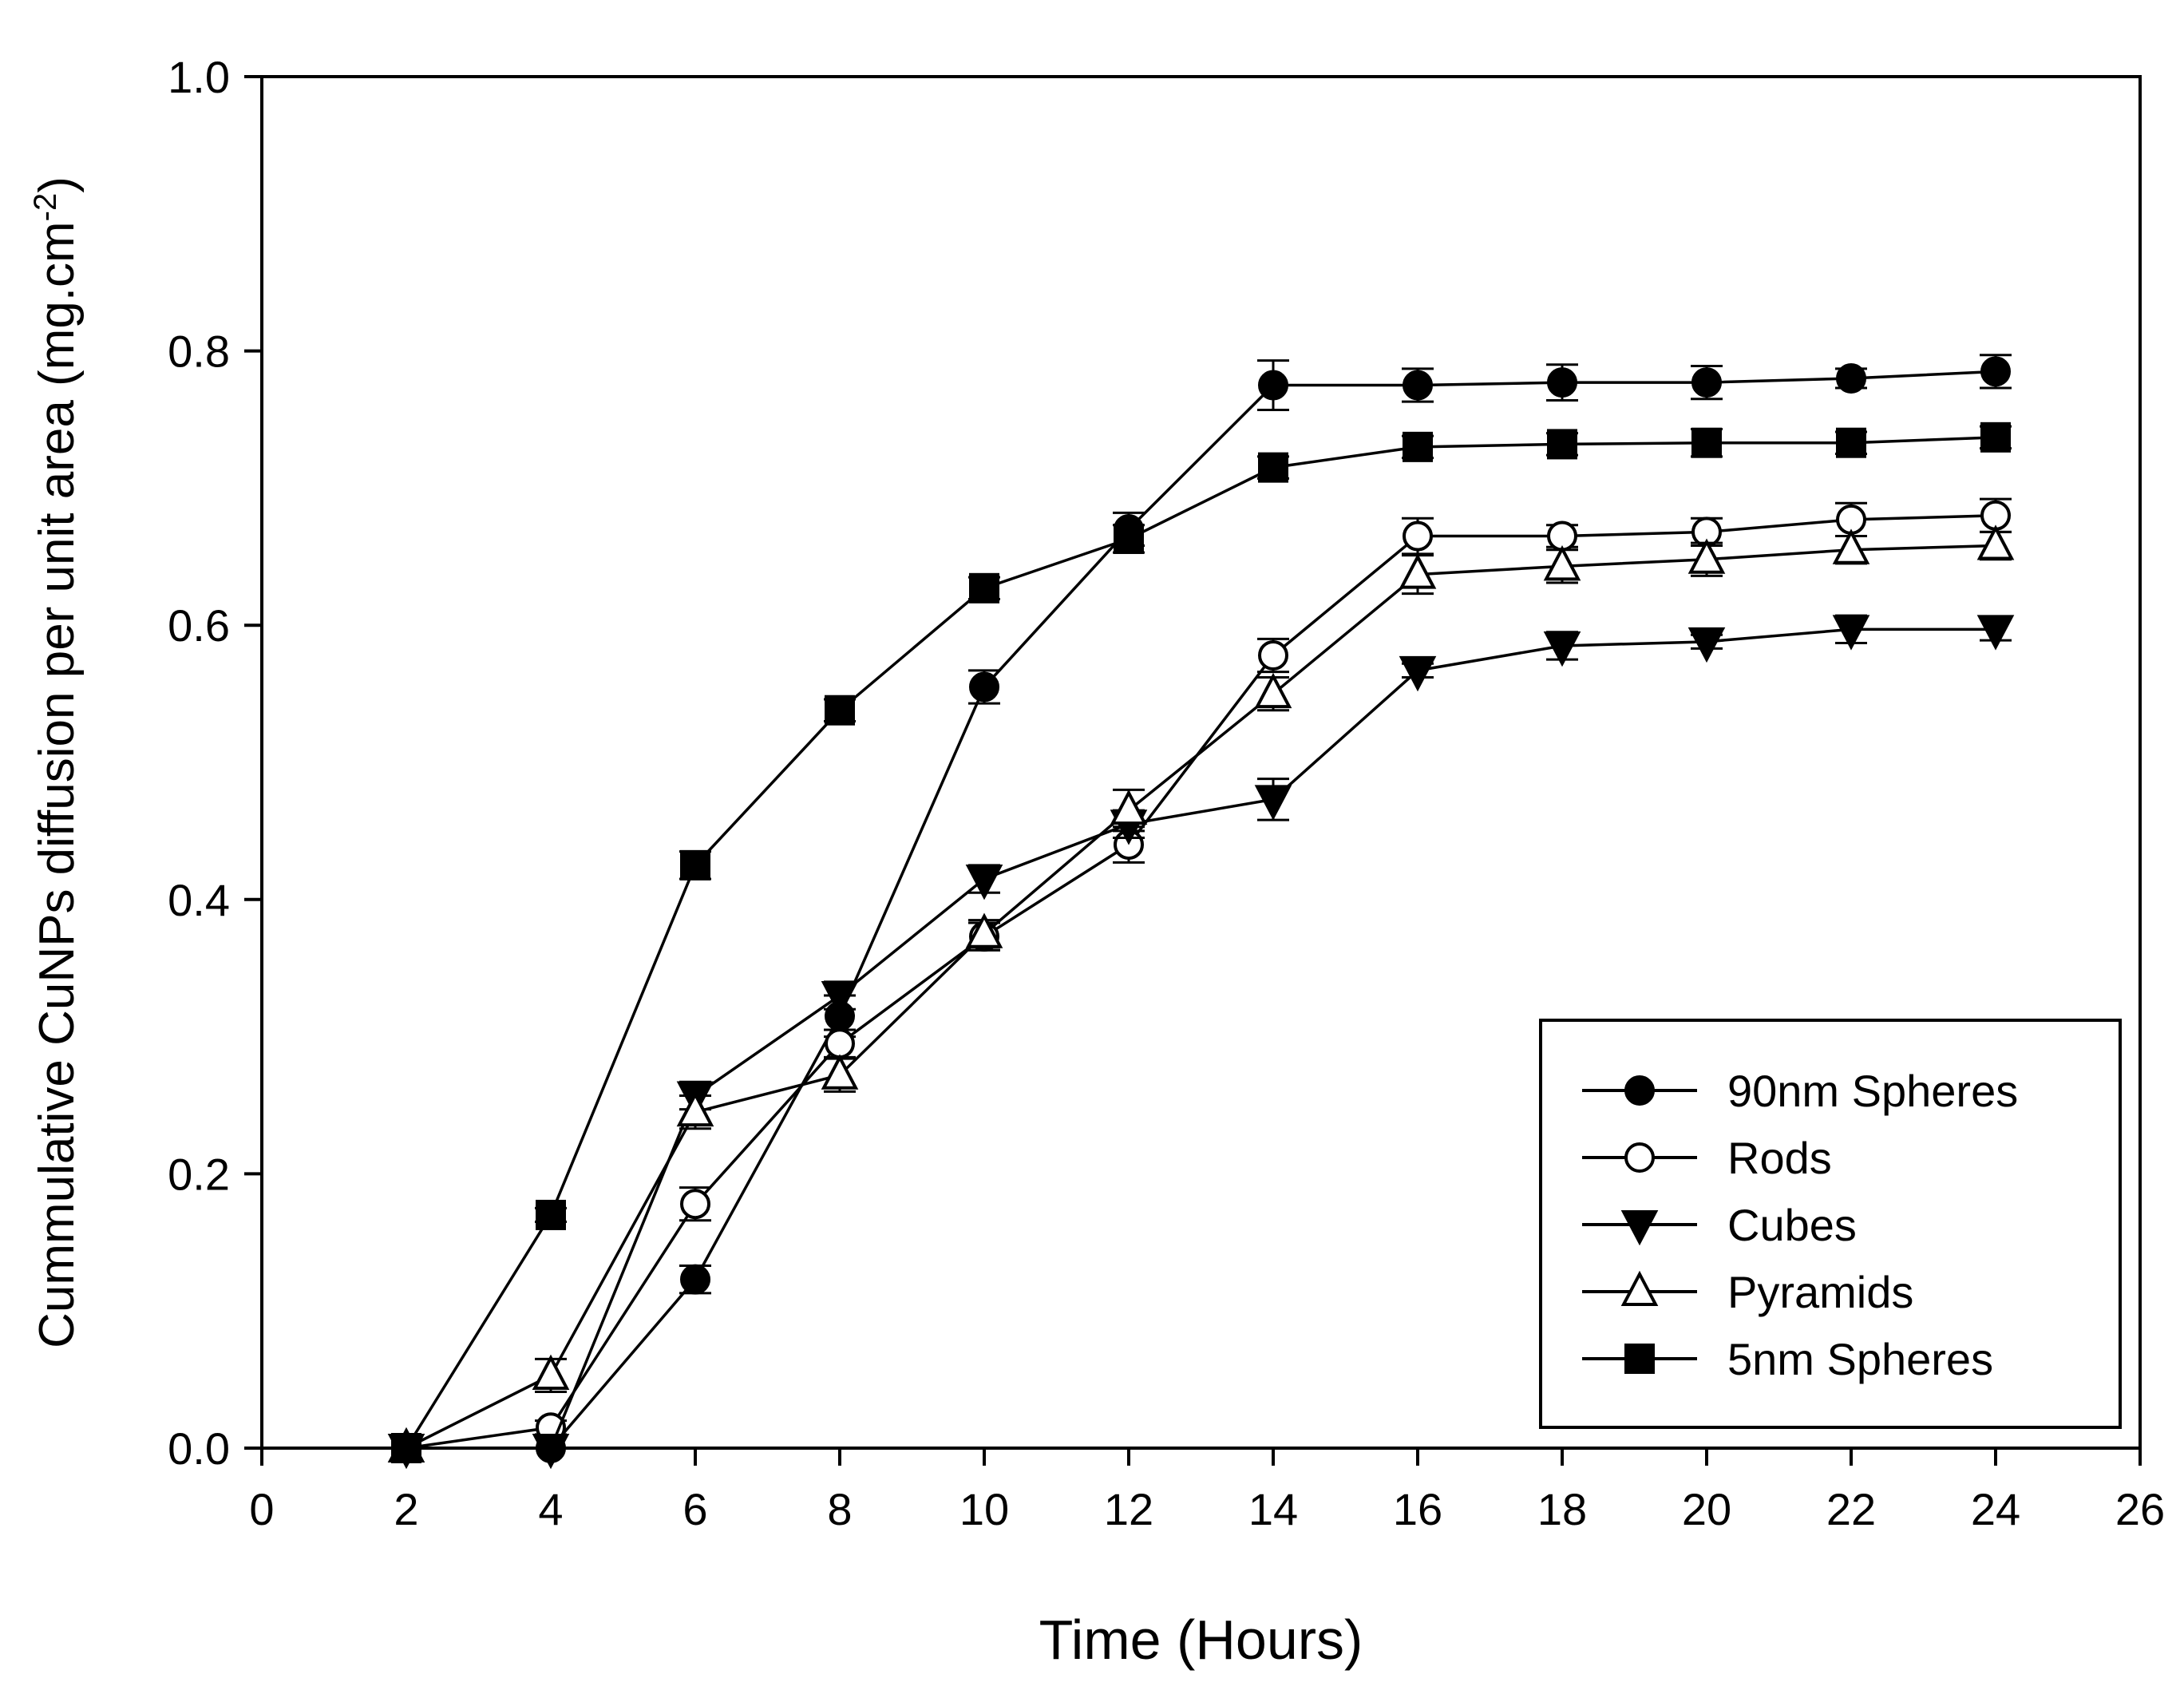  What do you see at coordinates (199, 900) in the screenshot?
I see `y-tick-label: 0.4` at bounding box center [199, 900].